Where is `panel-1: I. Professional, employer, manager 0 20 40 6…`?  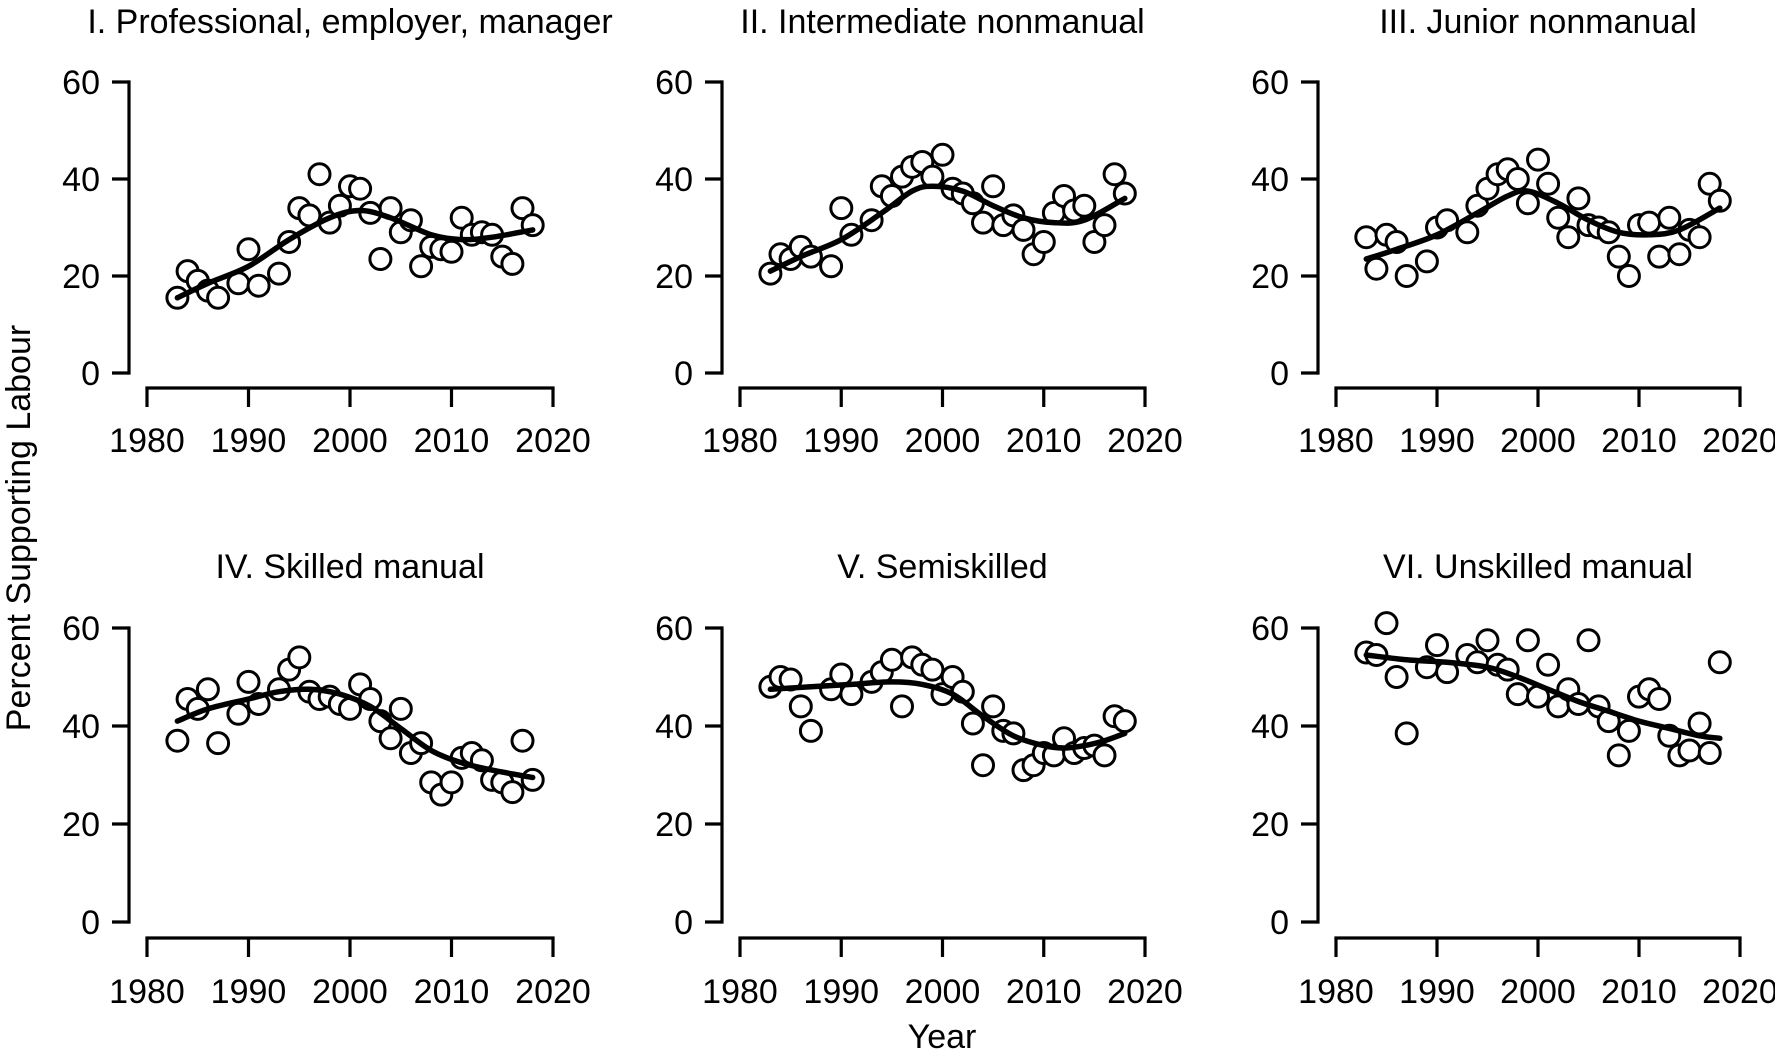
panel-1: I. Professional, employer, manager 0 20 40 6… is located at coordinates (337, 231).